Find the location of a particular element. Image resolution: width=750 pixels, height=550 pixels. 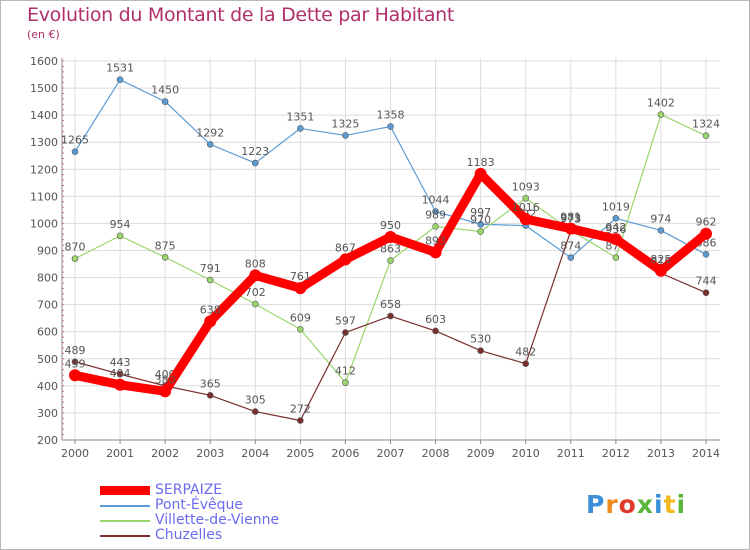

data-label-serpaize: 1016 is located at coordinates (526, 207).